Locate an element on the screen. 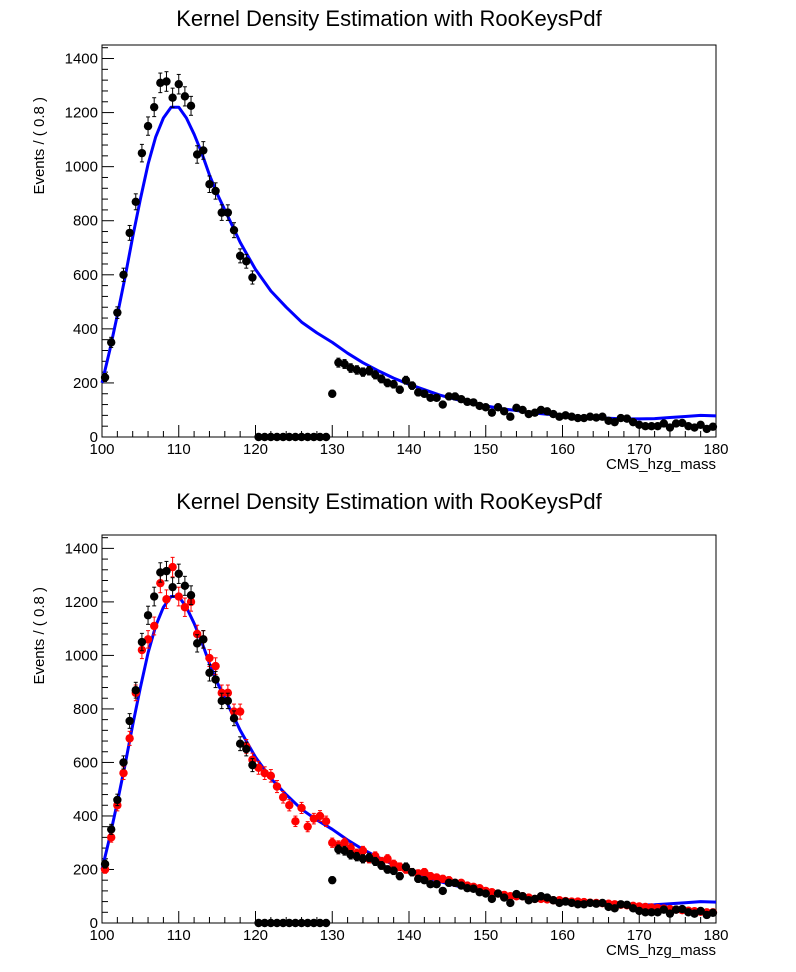  x-tick-label: 180 is located at coordinates (715, 935).